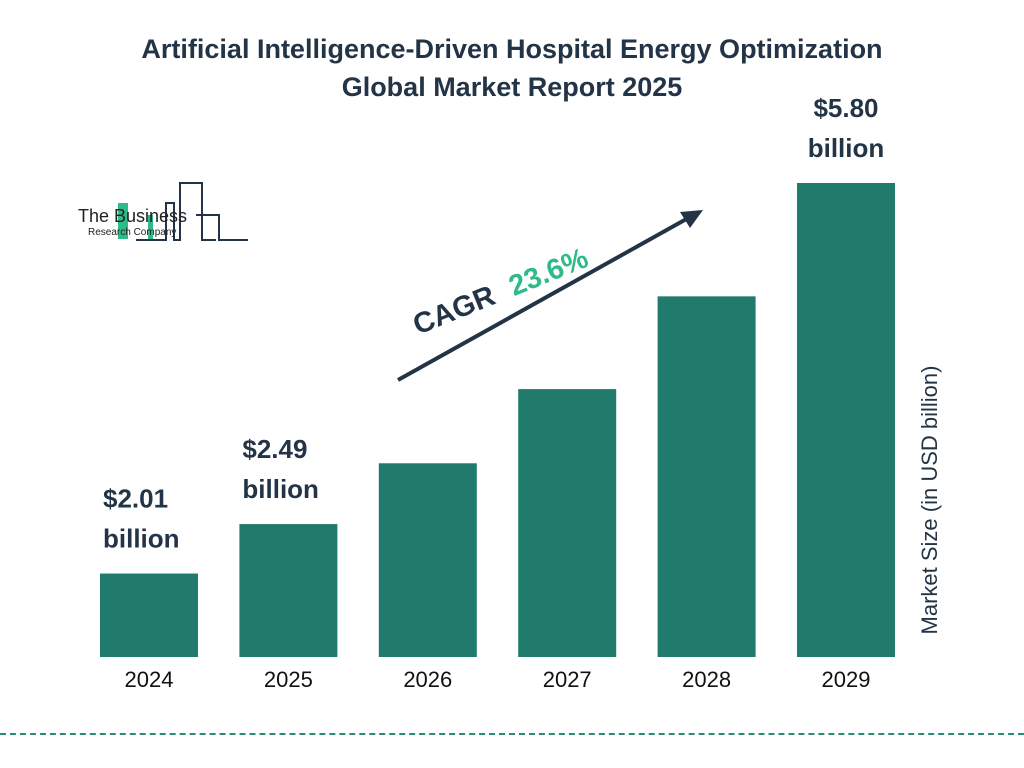  What do you see at coordinates (706, 679) in the screenshot?
I see `x-tick-label: 2028` at bounding box center [706, 679].